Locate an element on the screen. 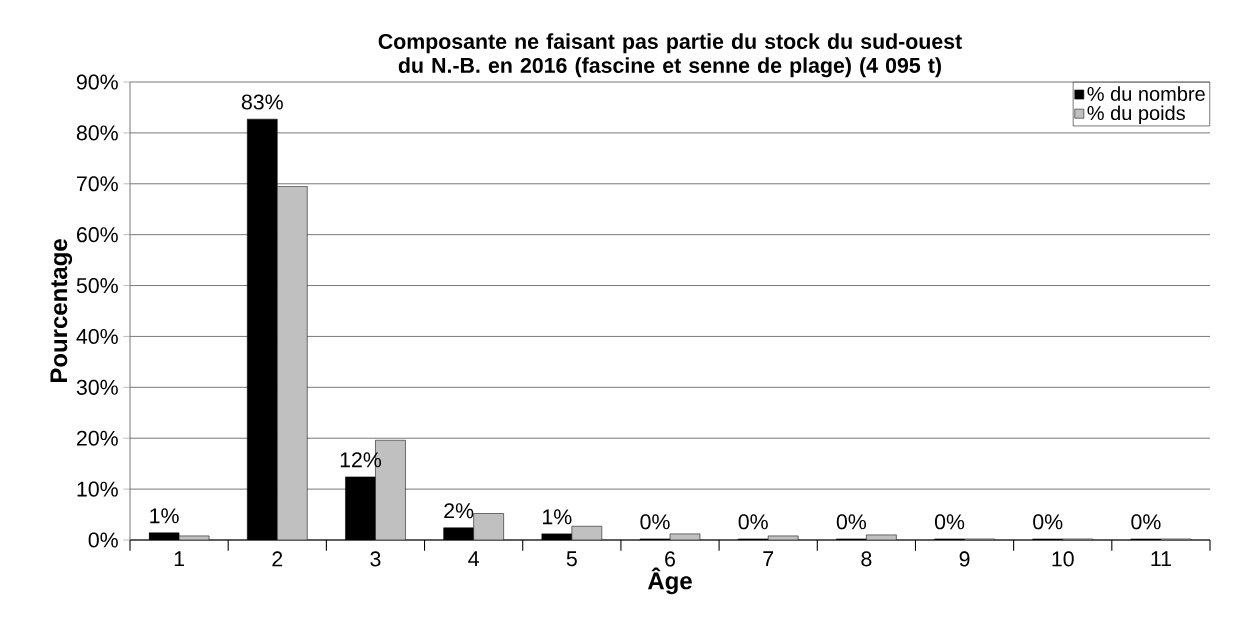 This screenshot has width=1238, height=624. y-tick-label: 60% is located at coordinates (97, 235).